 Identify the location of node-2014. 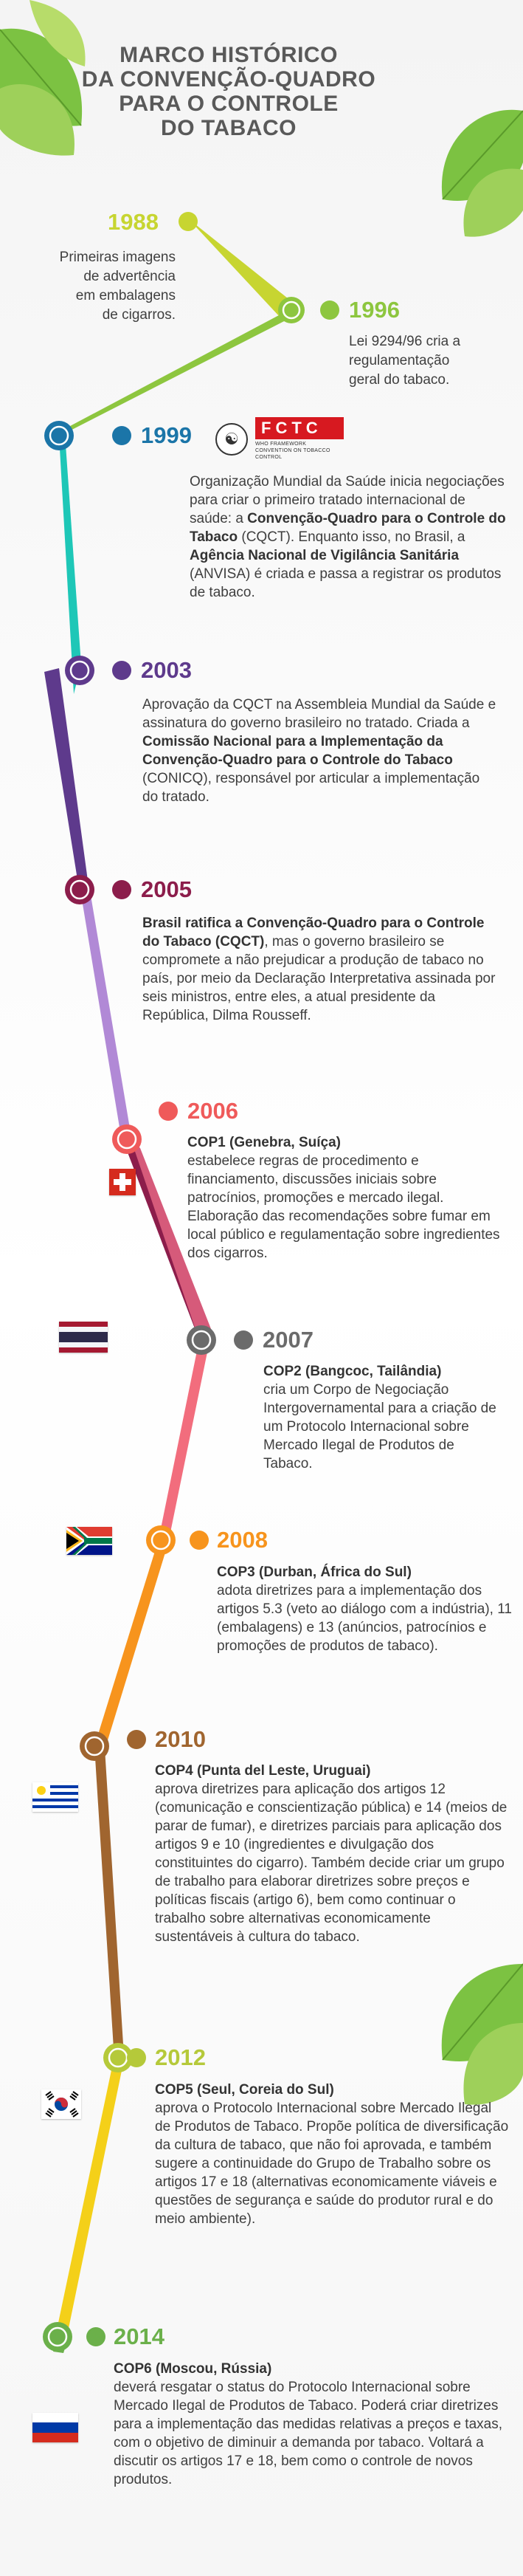
(57, 2337).